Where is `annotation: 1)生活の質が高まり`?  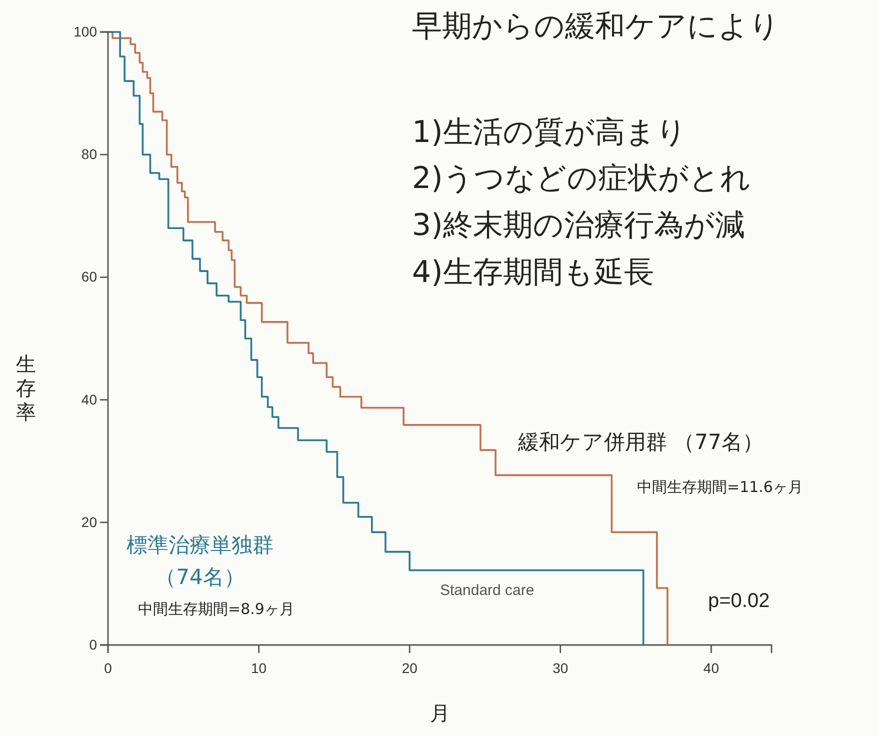 annotation: 1)生活の質が高まり is located at coordinates (549, 133).